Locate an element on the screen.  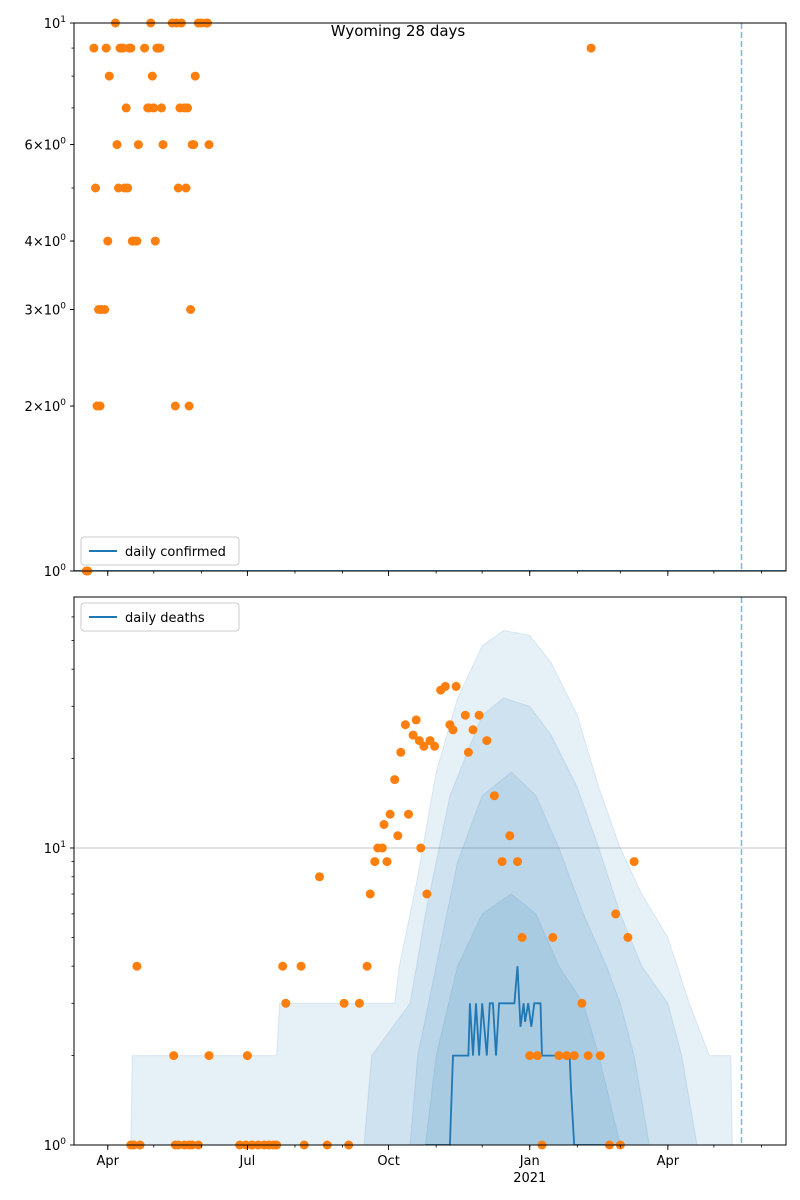
legend-label: daily deaths is located at coordinates (165, 618).